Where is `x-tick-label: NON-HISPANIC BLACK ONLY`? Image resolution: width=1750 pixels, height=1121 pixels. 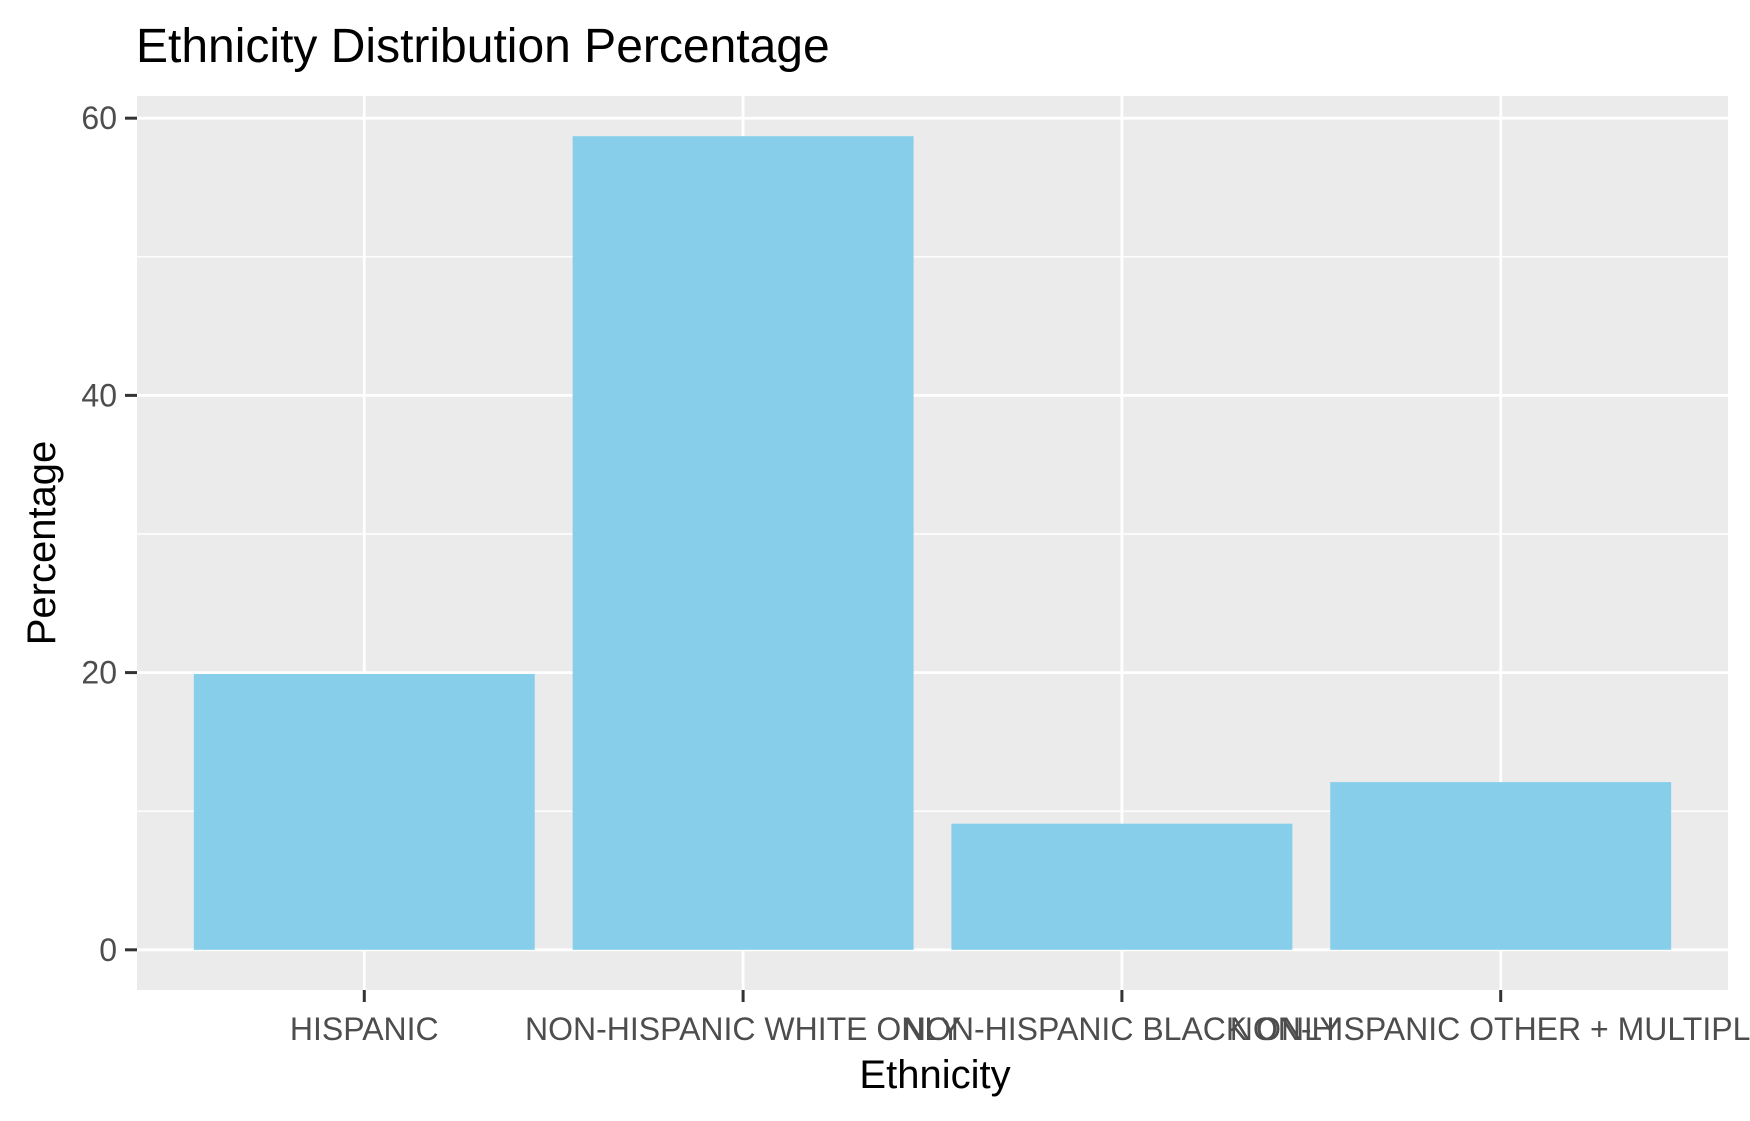
x-tick-label: NON-HISPANIC BLACK ONLY is located at coordinates (1122, 1029).